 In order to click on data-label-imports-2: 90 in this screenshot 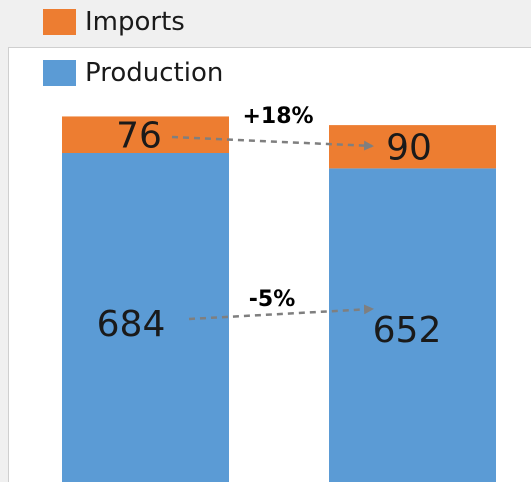, I will do `click(409, 148)`.